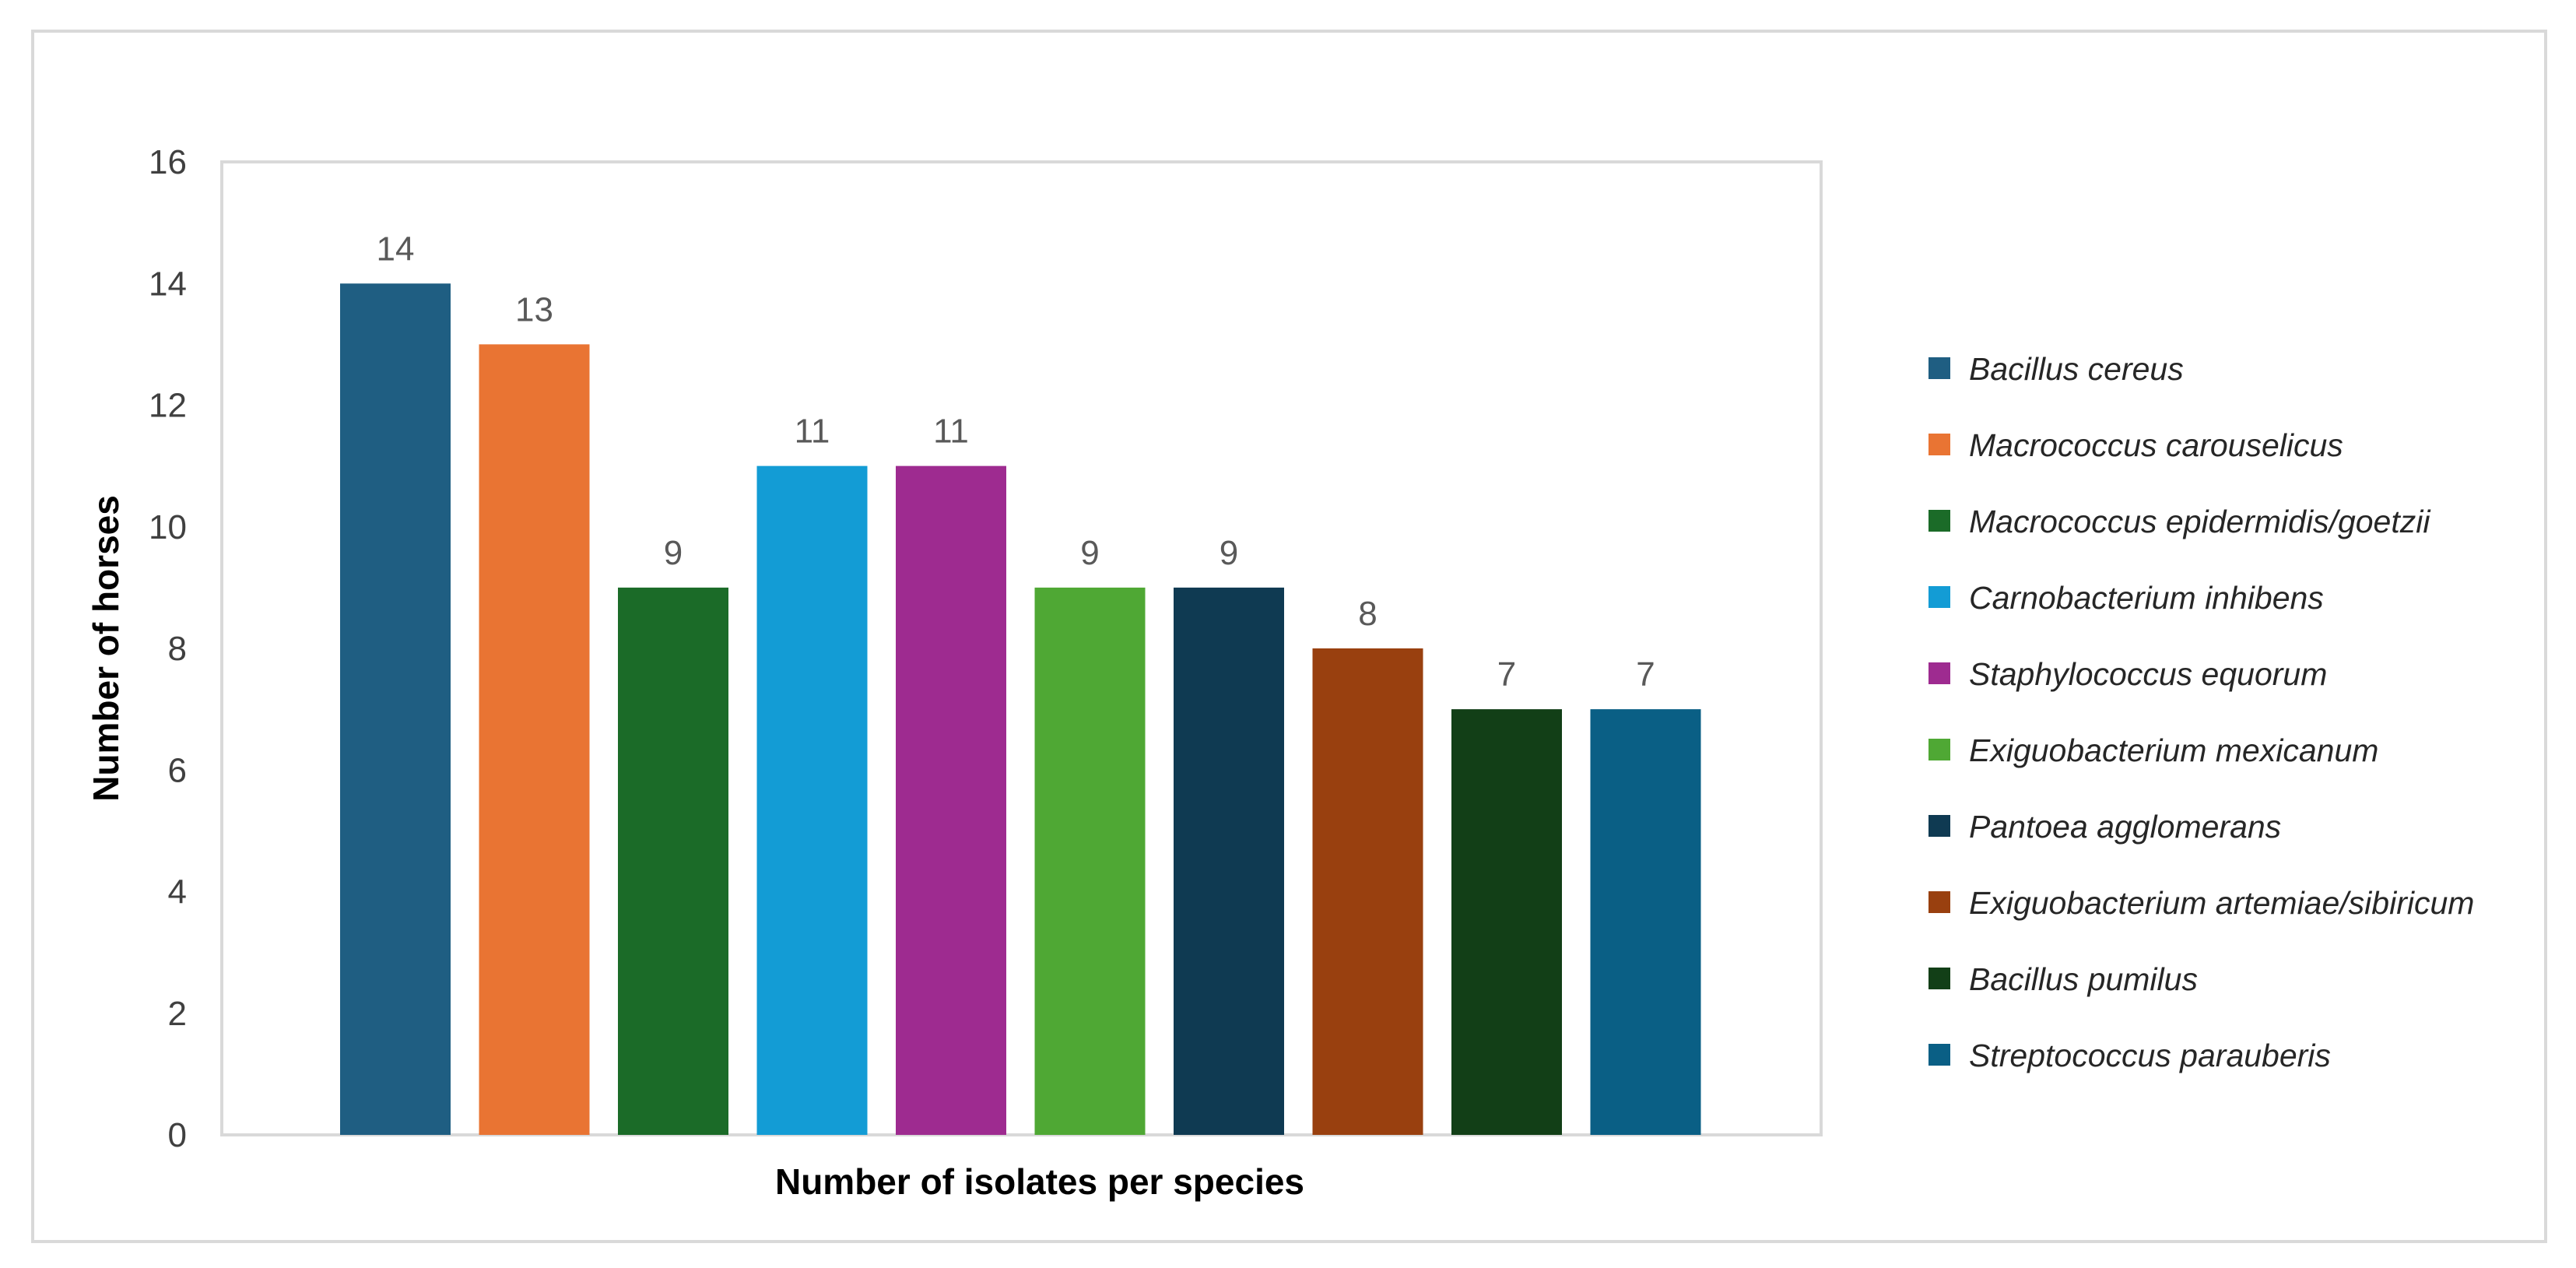 This screenshot has height=1268, width=2576. What do you see at coordinates (2077, 369) in the screenshot?
I see `legend-label: Bacillus cereus` at bounding box center [2077, 369].